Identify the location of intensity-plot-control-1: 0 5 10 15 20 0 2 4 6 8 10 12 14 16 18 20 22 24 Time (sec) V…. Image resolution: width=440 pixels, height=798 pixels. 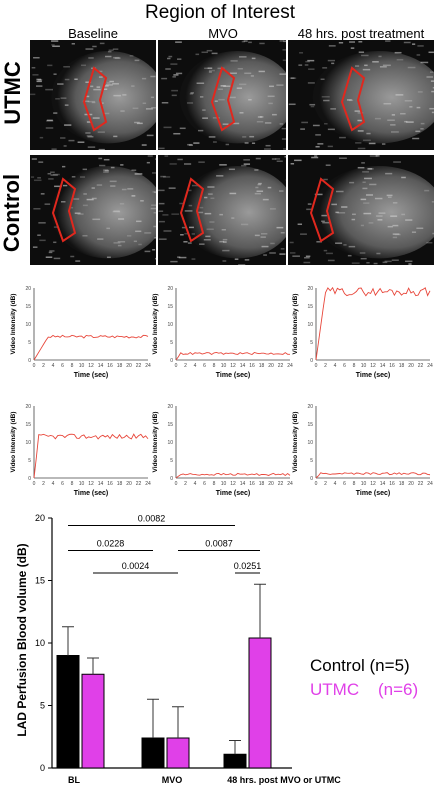
(221, 454).